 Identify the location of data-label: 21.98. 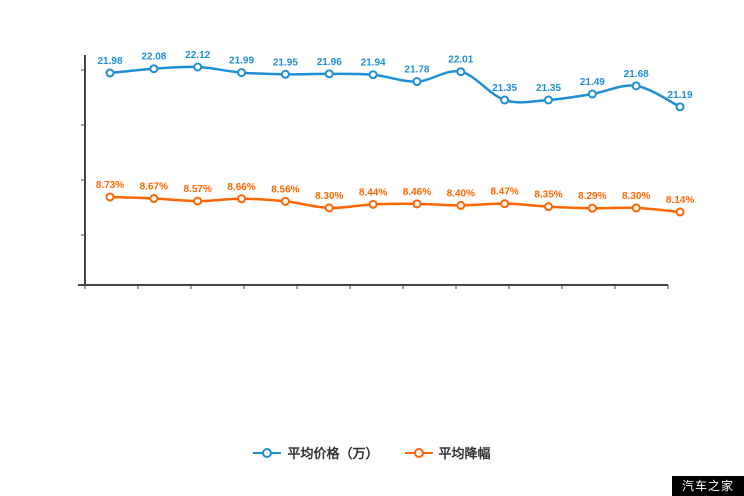
(109, 61).